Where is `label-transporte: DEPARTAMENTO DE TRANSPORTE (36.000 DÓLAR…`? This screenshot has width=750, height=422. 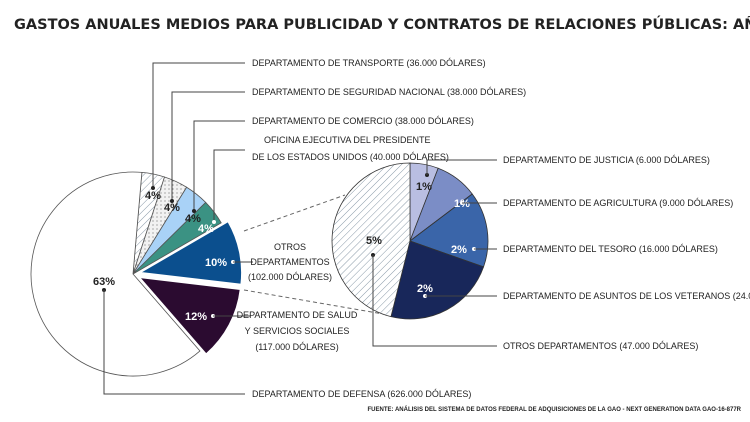 label-transporte: DEPARTAMENTO DE TRANSPORTE (36.000 DÓLAR… is located at coordinates (369, 63).